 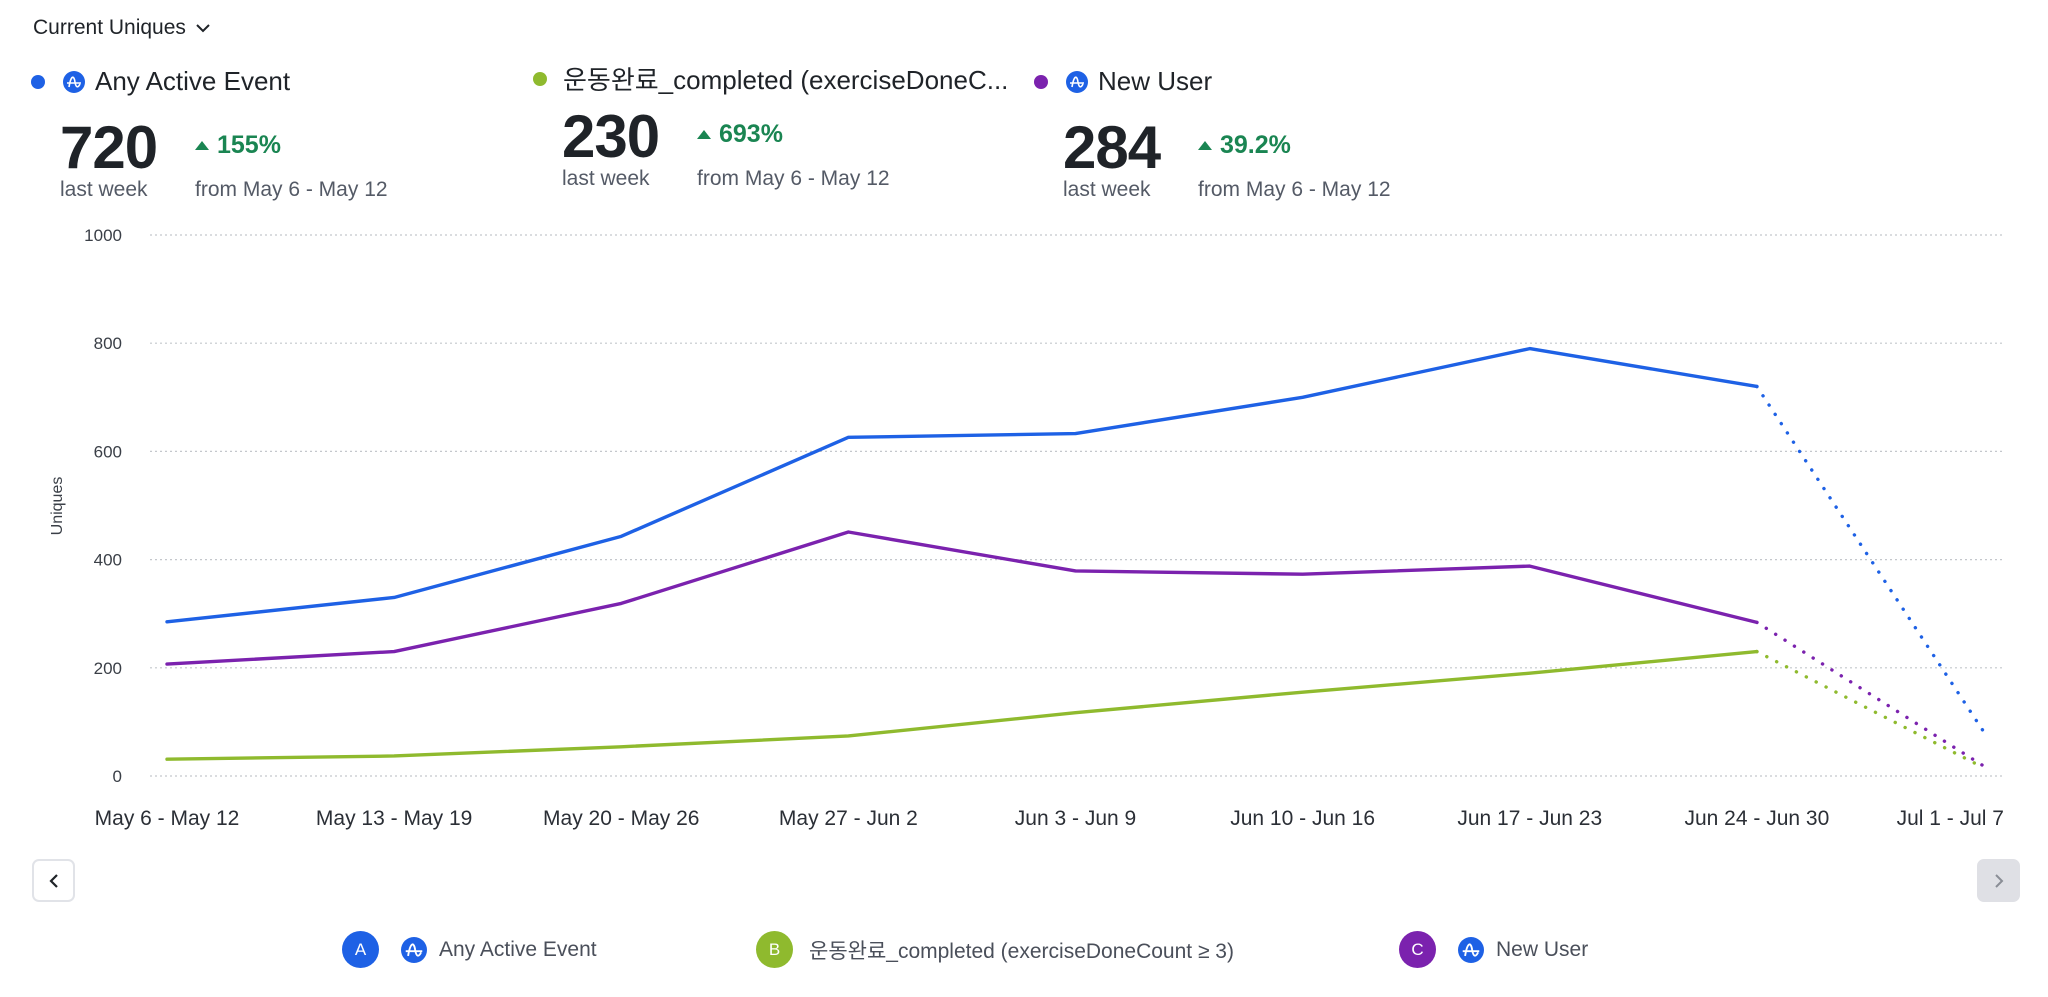 What do you see at coordinates (1075, 818) in the screenshot?
I see `x-tick-label: Jun 3 - Jun 9` at bounding box center [1075, 818].